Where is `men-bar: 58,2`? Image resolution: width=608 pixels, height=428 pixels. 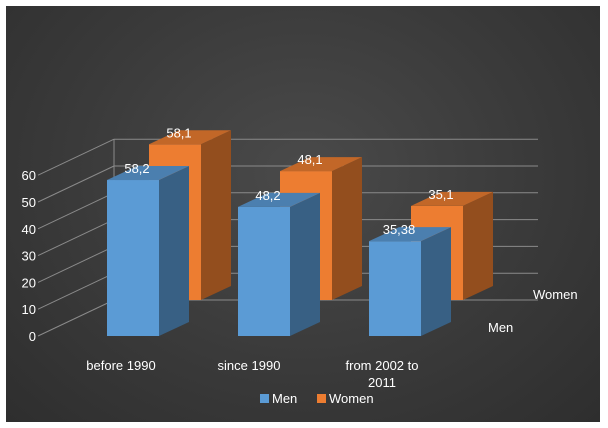
men-bar: 58,2 is located at coordinates (148, 248).